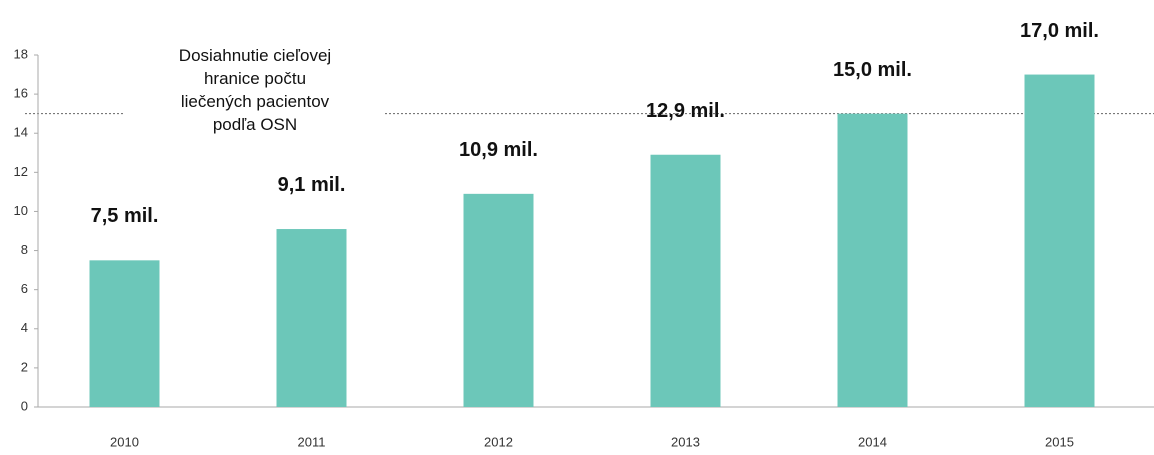 This screenshot has width=1154, height=455. What do you see at coordinates (24, 405) in the screenshot?
I see `y-tick-label: 0` at bounding box center [24, 405].